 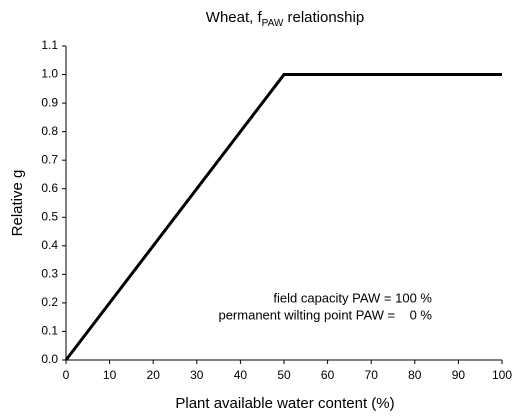 I want to click on x-tick-label: 20, so click(x=154, y=375).